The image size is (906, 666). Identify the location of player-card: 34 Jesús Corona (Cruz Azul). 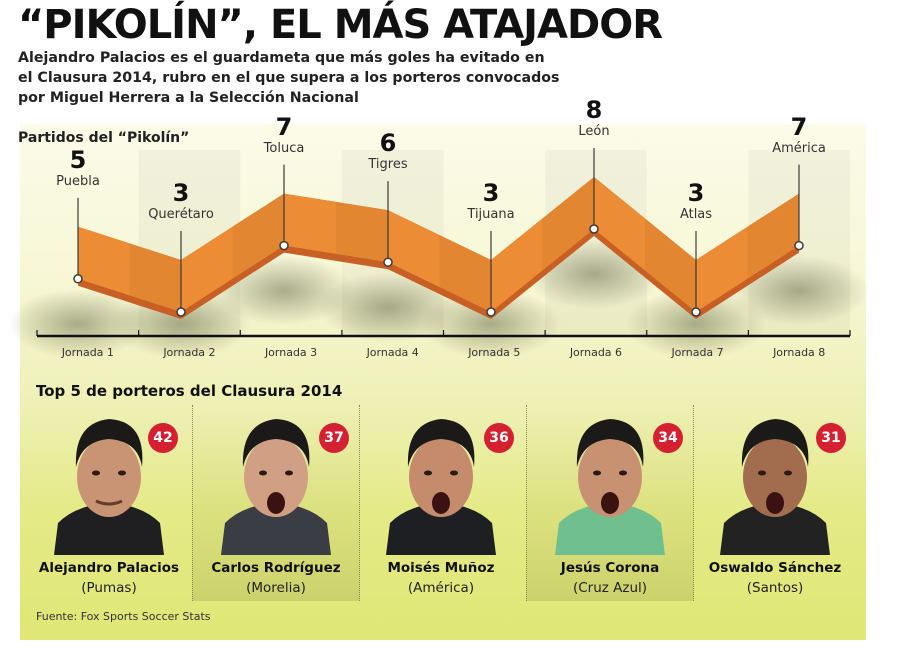
(610, 503).